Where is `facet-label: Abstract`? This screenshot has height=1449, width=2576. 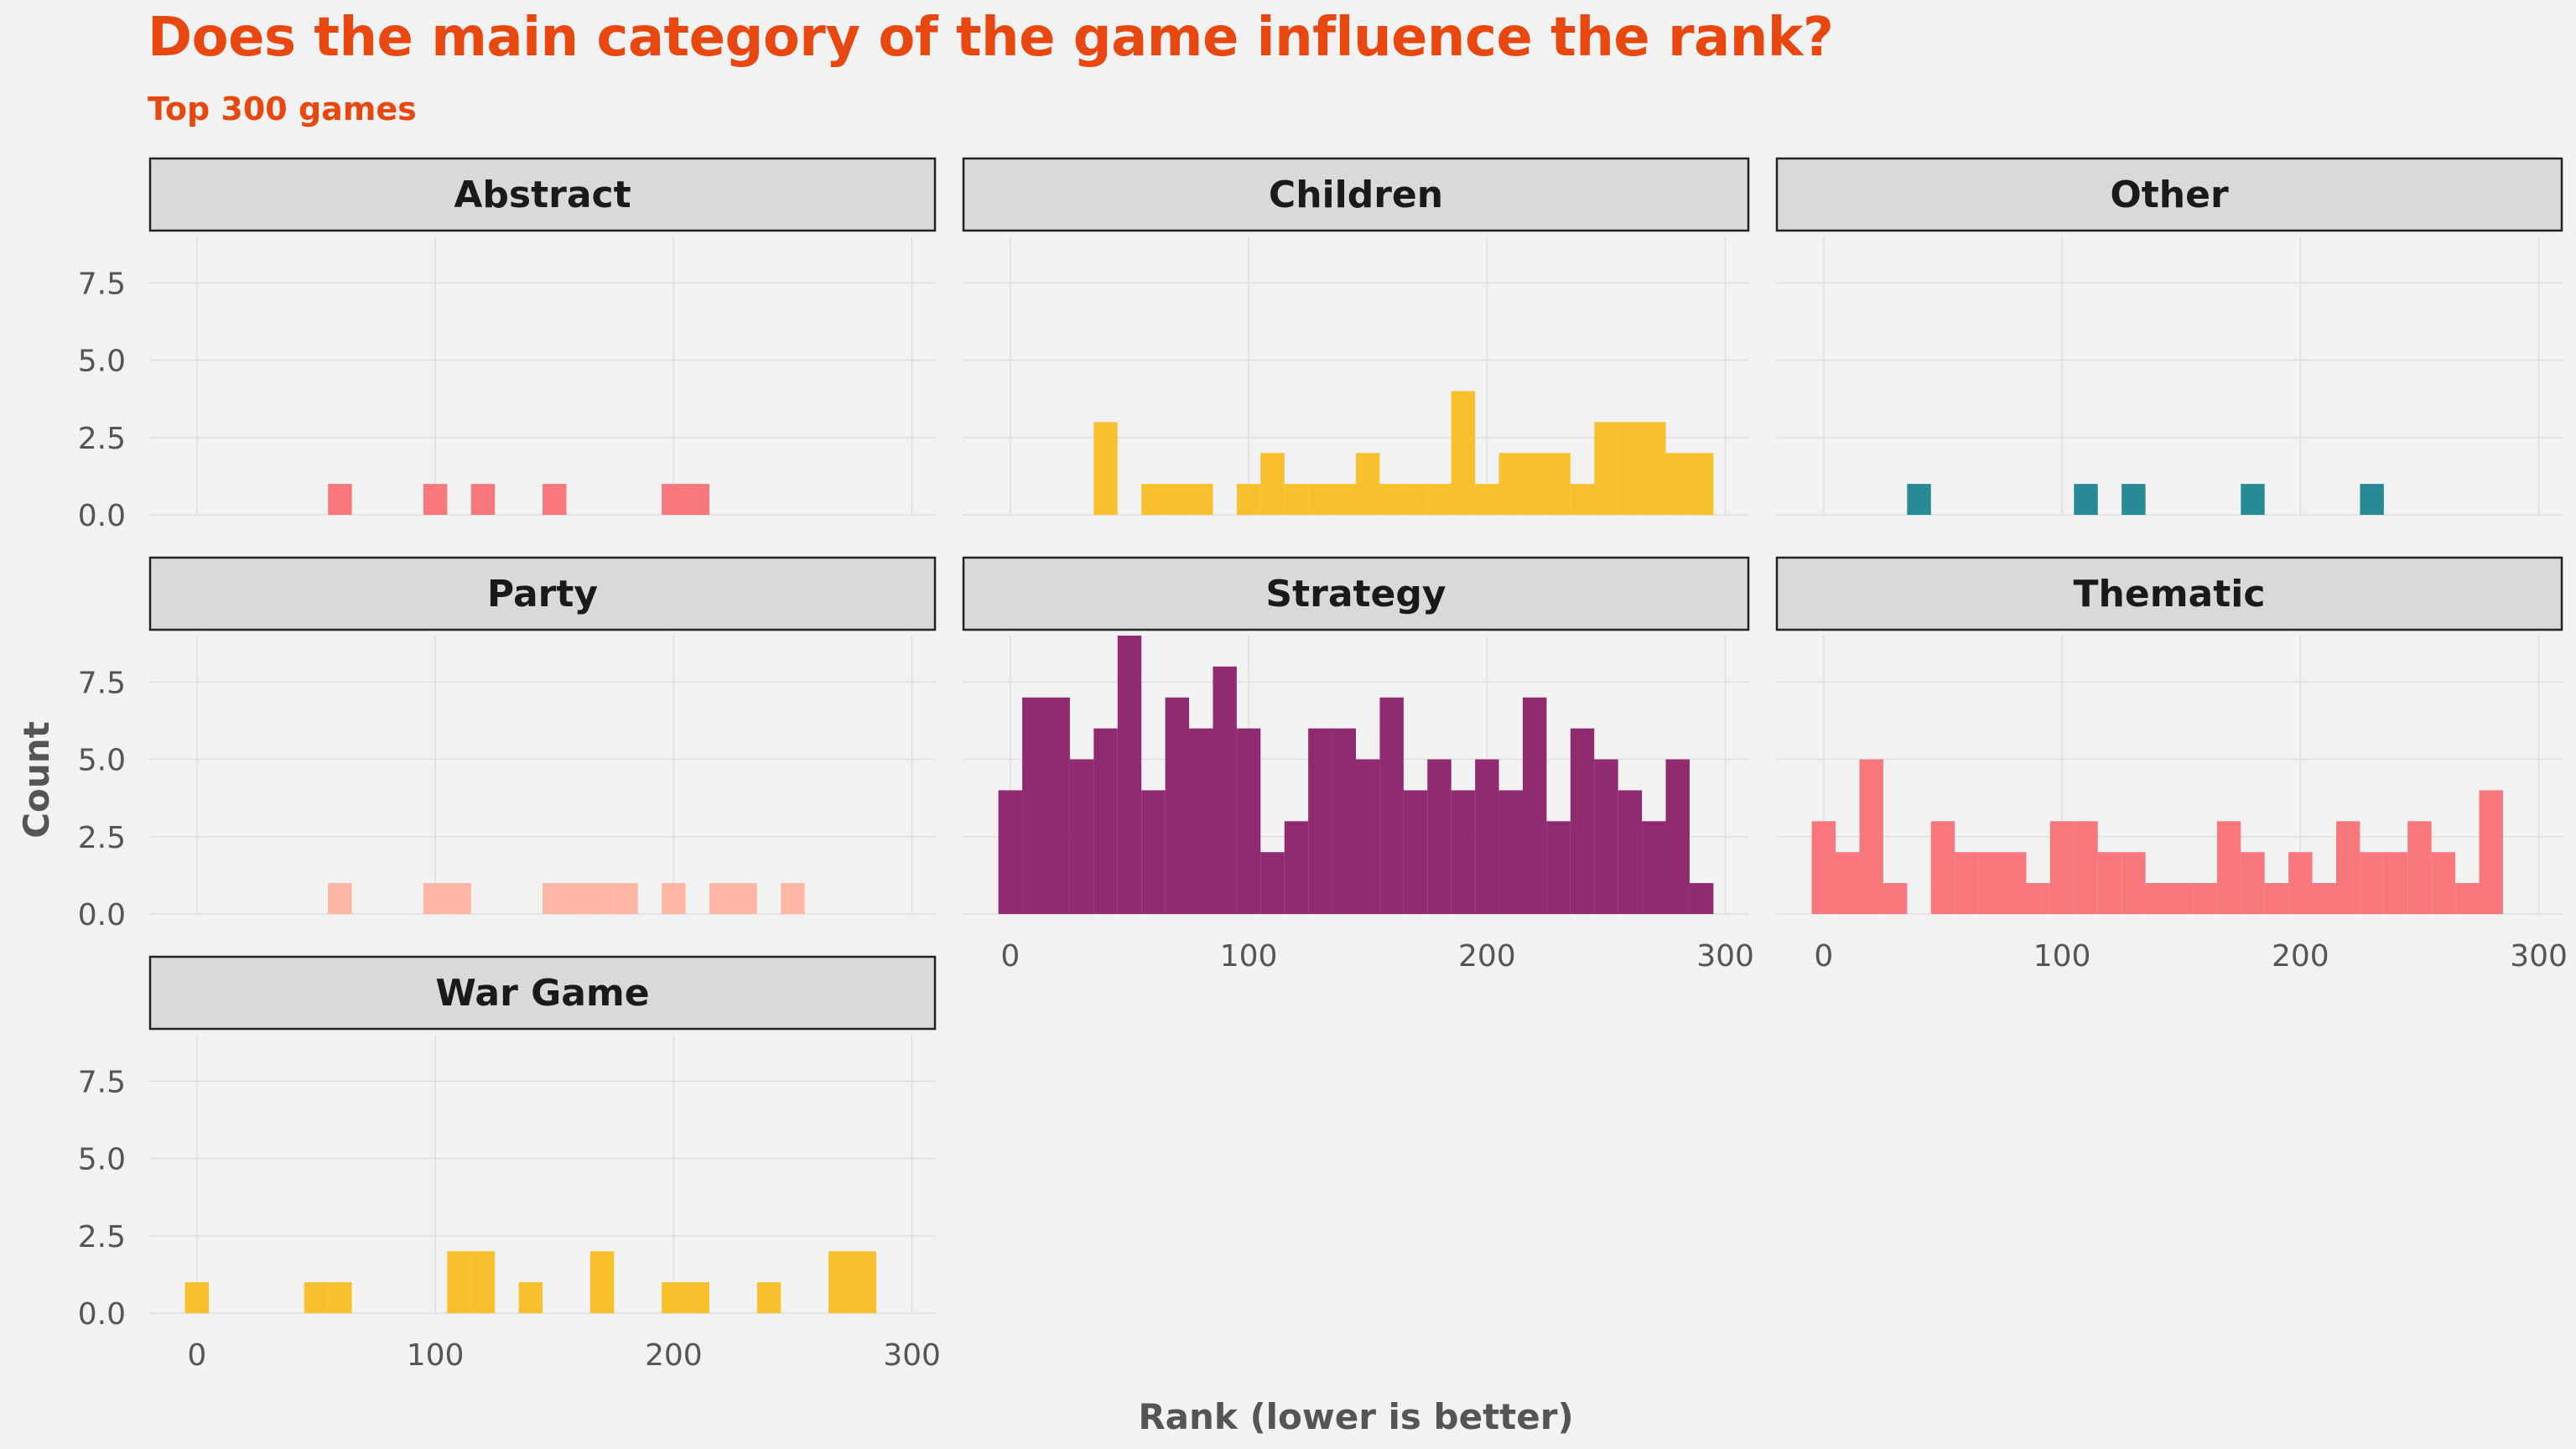 facet-label: Abstract is located at coordinates (542, 195).